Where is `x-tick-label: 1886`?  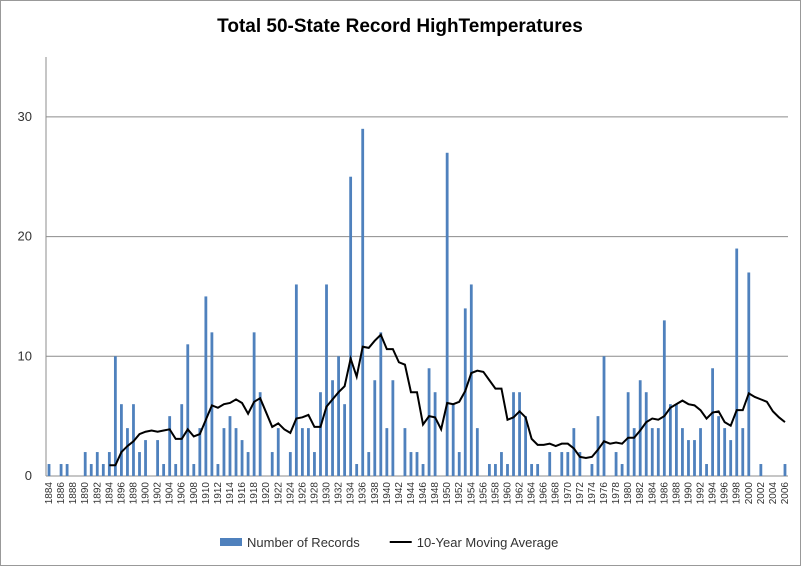 x-tick-label: 1886 is located at coordinates (61, 493).